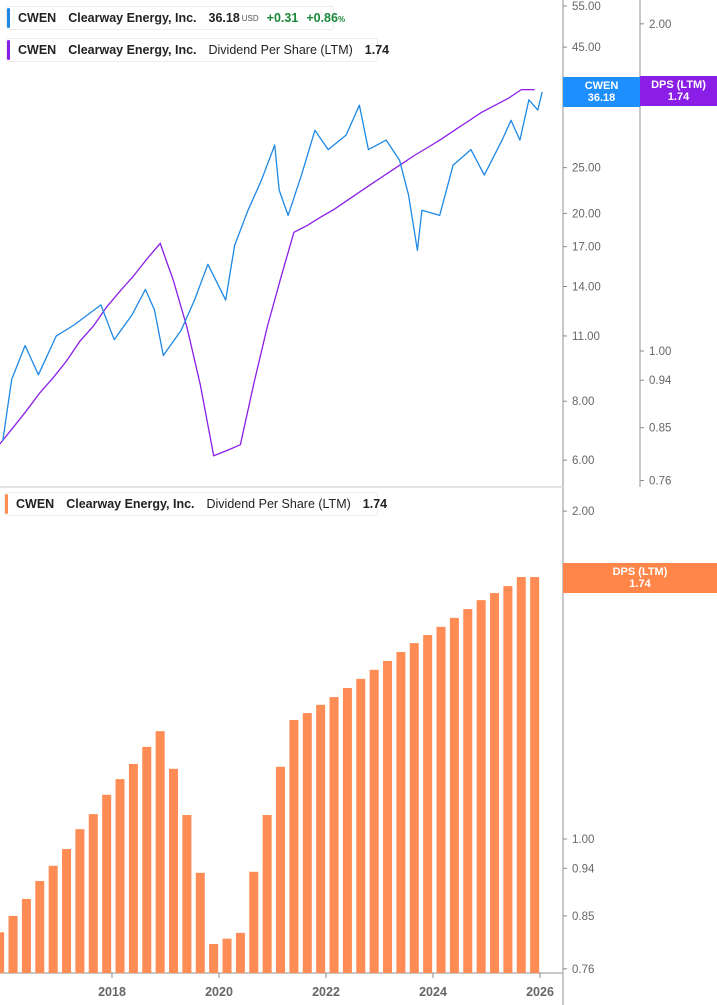 The height and width of the screenshot is (1005, 717). Describe the element at coordinates (640, 584) in the screenshot. I see `dps-bottom-tag-value: 1.74` at that location.